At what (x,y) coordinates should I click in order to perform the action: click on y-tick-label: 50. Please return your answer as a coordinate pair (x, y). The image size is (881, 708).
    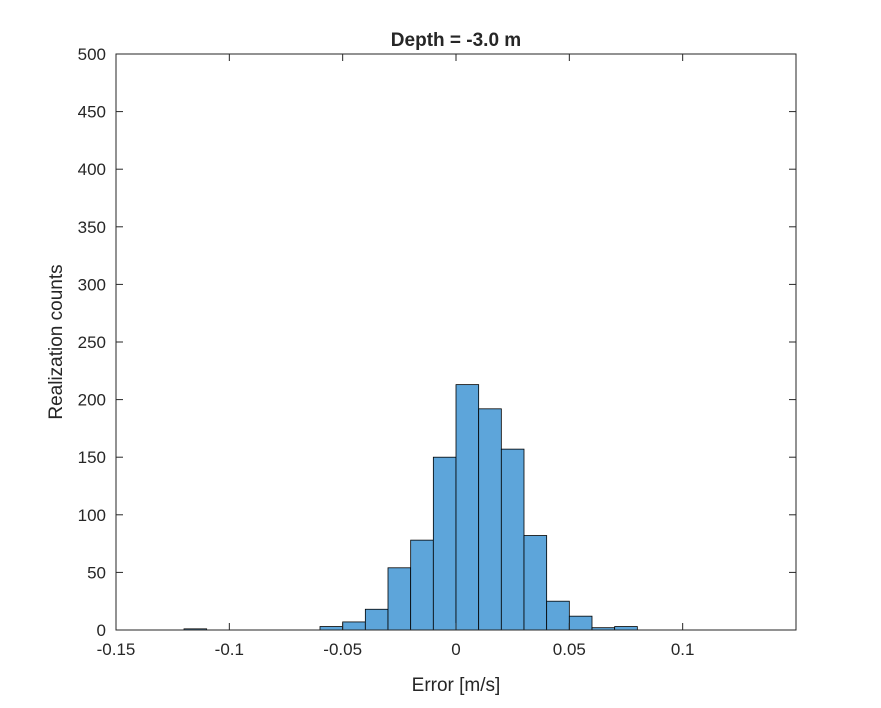
    Looking at the image, I should click on (96, 572).